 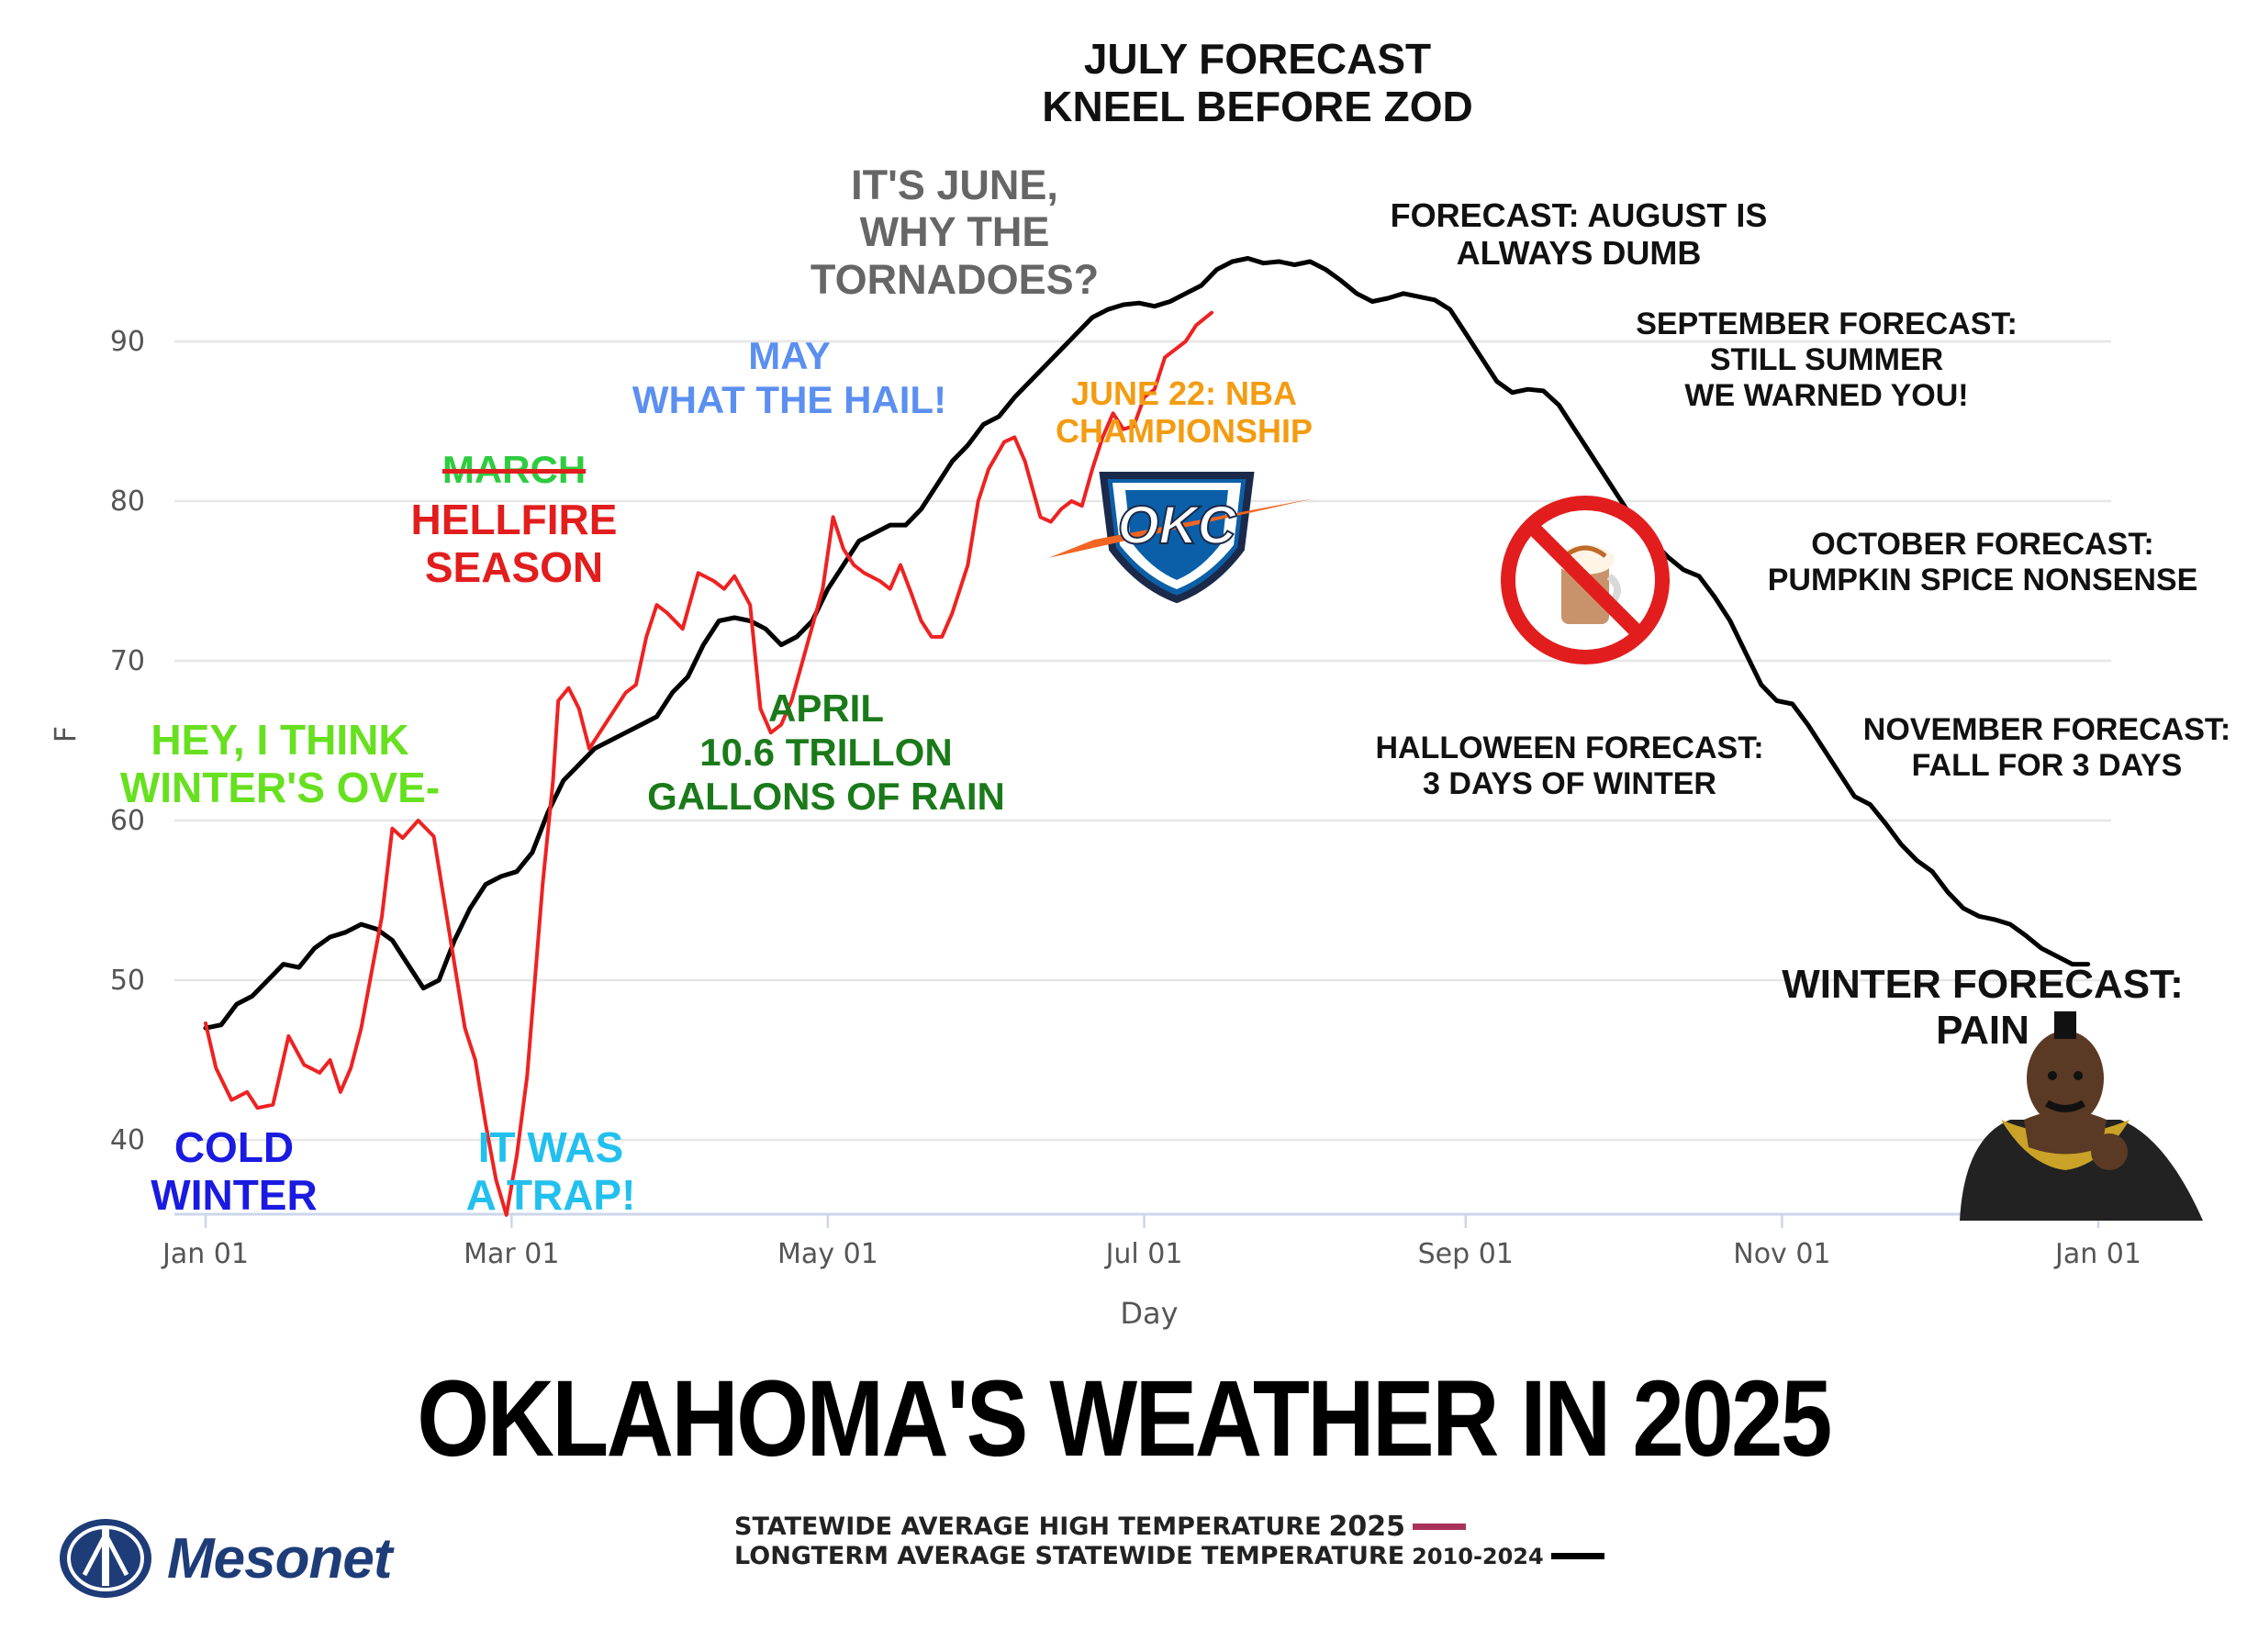 What do you see at coordinates (127, 981) in the screenshot?
I see `y-tick-label: 50` at bounding box center [127, 981].